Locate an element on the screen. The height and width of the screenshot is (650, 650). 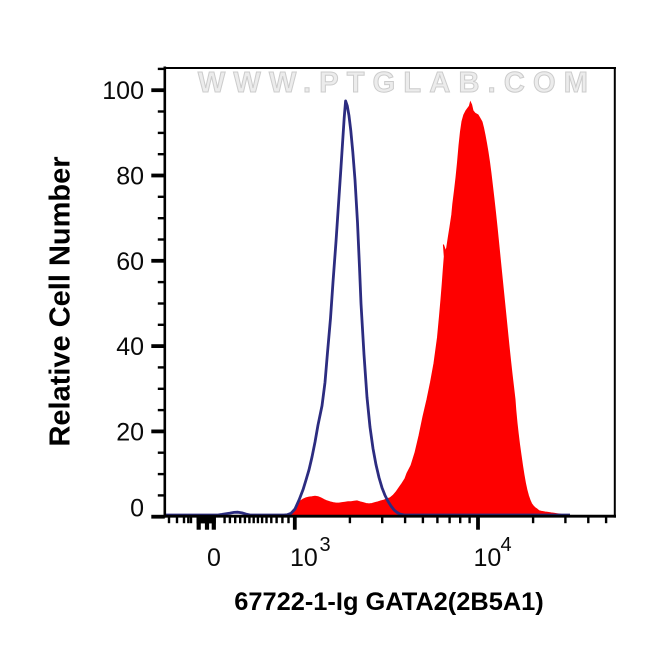
svg-text: 3 is located at coordinates (325, 545).